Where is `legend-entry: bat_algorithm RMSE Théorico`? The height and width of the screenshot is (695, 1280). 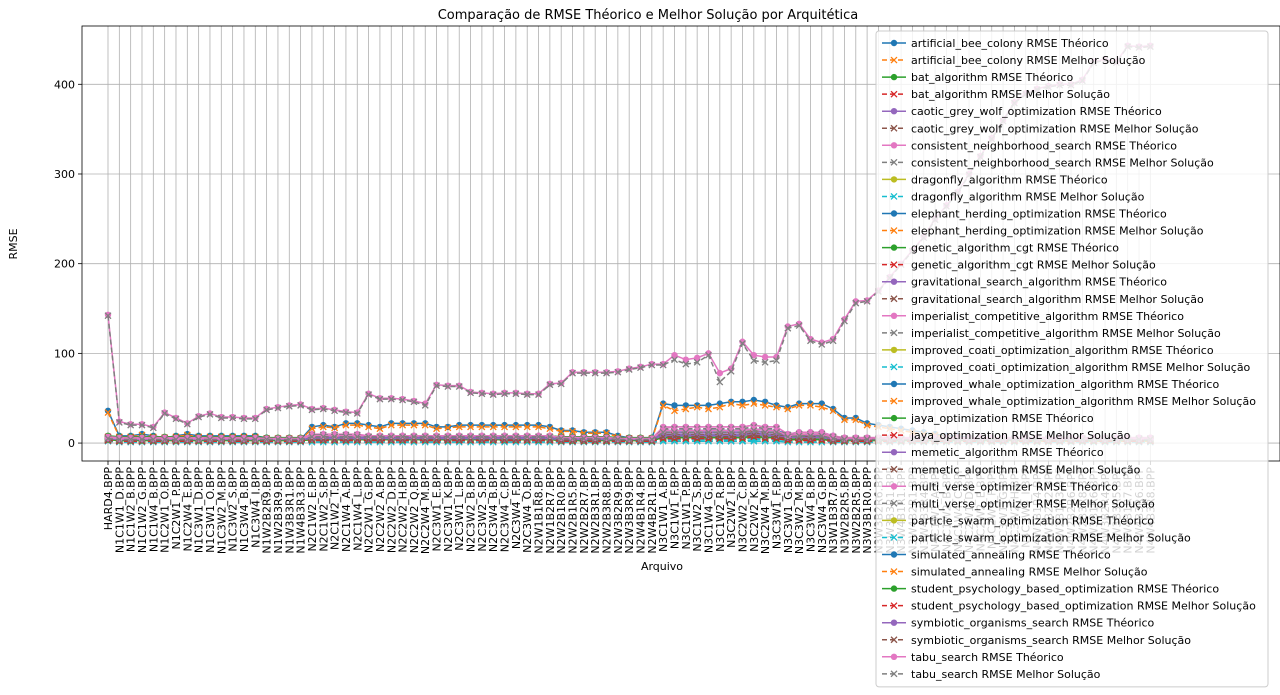 legend-entry: bat_algorithm RMSE Théorico is located at coordinates (977, 77).